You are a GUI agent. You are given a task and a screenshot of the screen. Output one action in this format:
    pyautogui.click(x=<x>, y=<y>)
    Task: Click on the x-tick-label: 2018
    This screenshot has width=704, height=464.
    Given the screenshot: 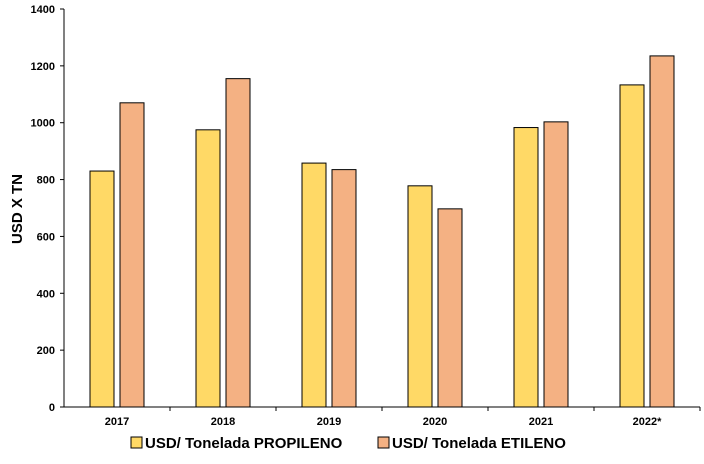 What is the action you would take?
    pyautogui.click(x=223, y=422)
    